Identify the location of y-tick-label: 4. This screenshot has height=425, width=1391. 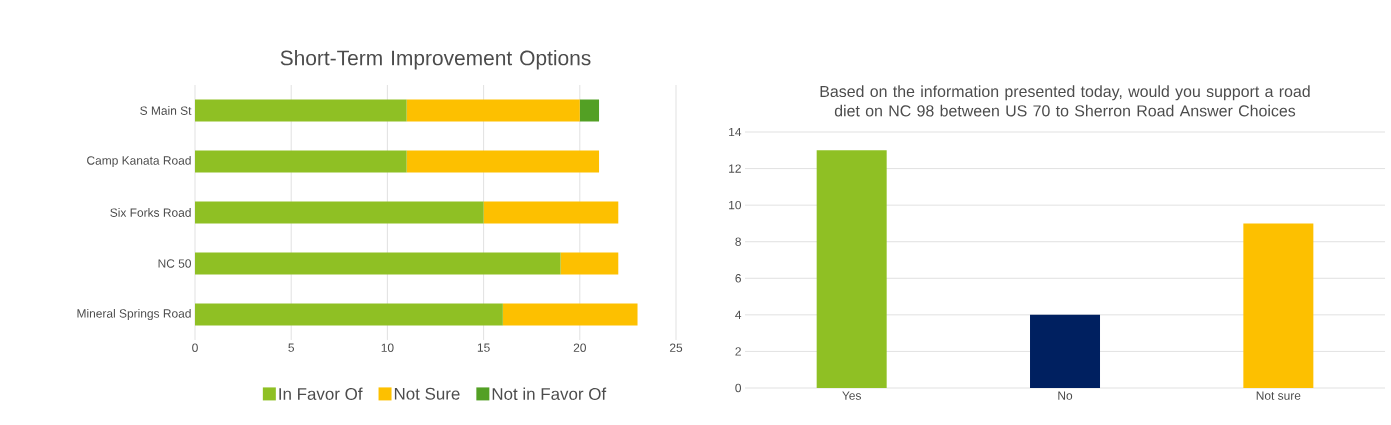
(738, 314).